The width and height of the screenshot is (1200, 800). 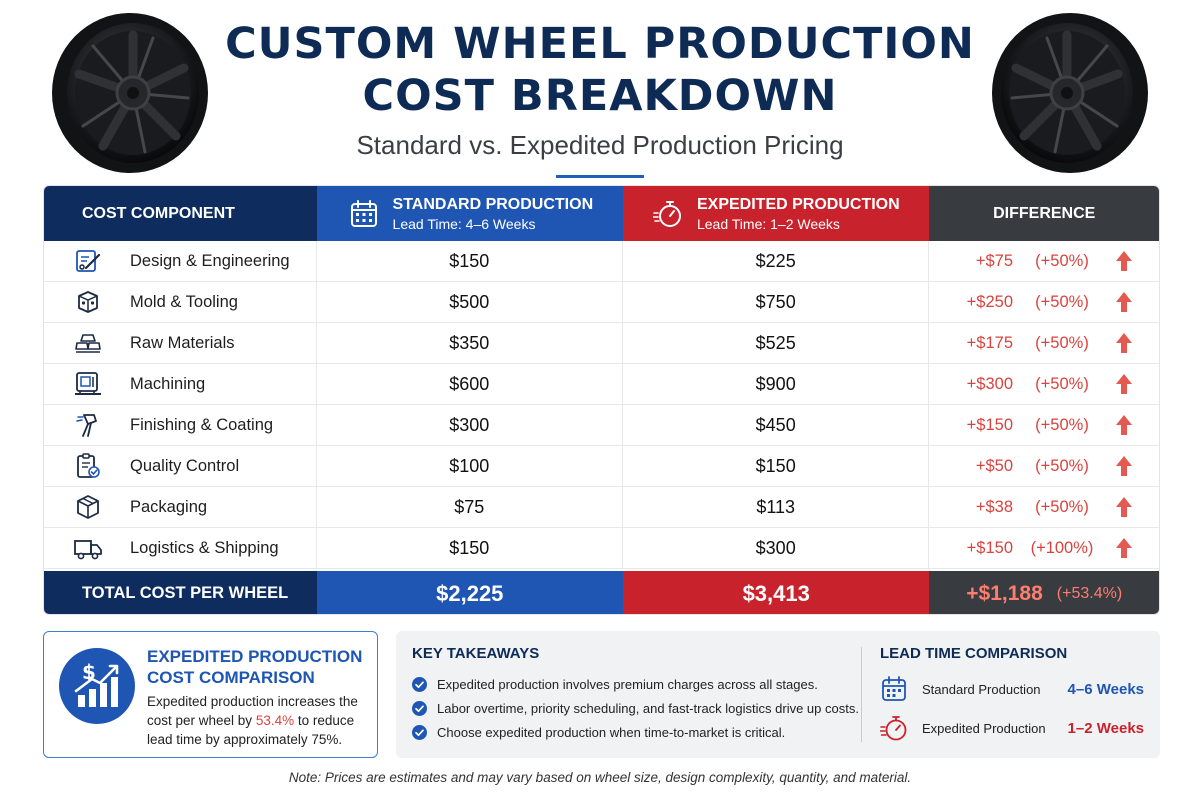 I want to click on cell-component: Design & Engineering, so click(x=180, y=261).